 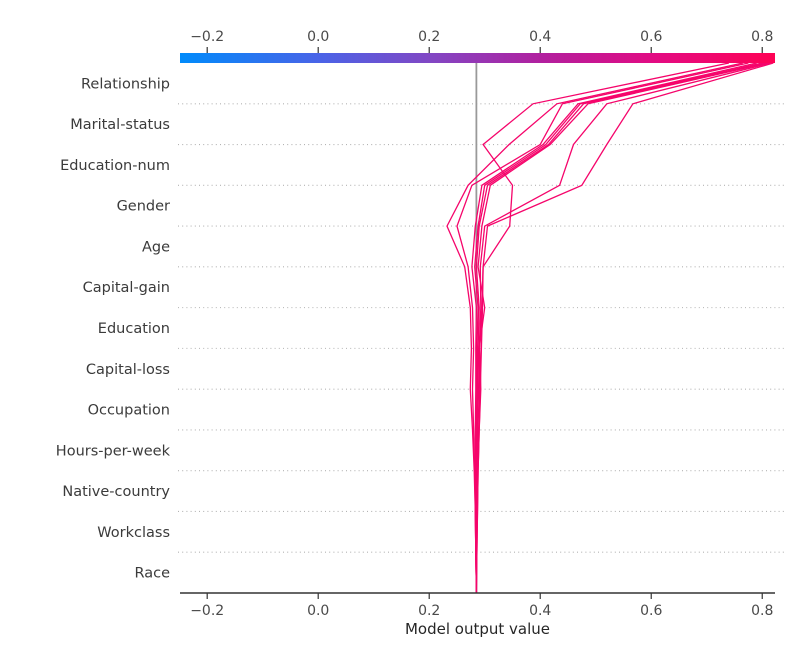 What do you see at coordinates (129, 411) in the screenshot?
I see `feature-label-occupation: Occupation` at bounding box center [129, 411].